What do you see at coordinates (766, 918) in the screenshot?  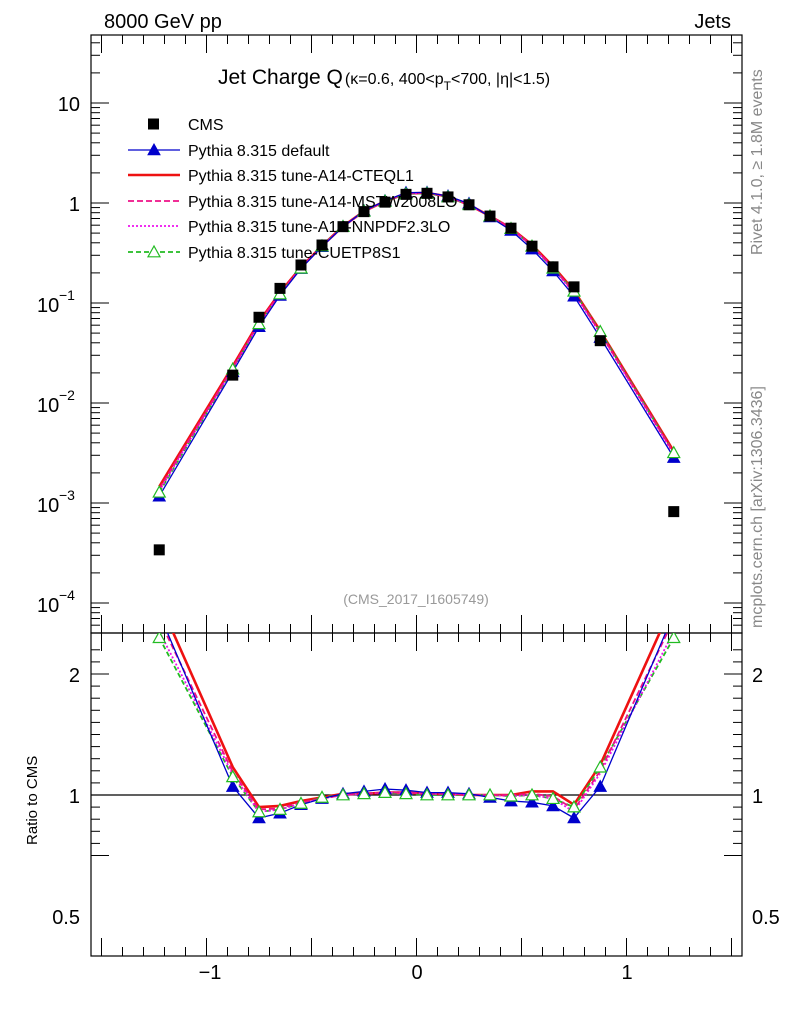 I see `ratio-tick-label-0.5-right: 0.5` at bounding box center [766, 918].